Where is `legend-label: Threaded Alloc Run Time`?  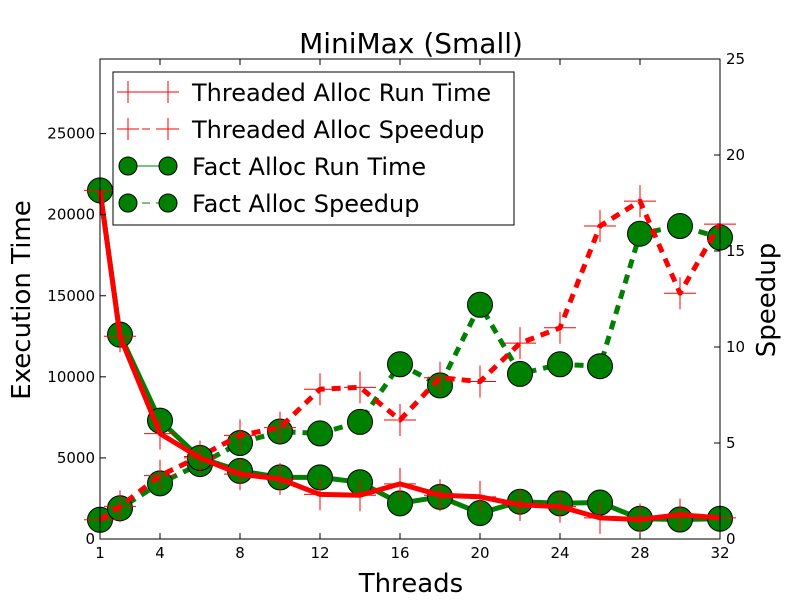 legend-label: Threaded Alloc Run Time is located at coordinates (341, 93).